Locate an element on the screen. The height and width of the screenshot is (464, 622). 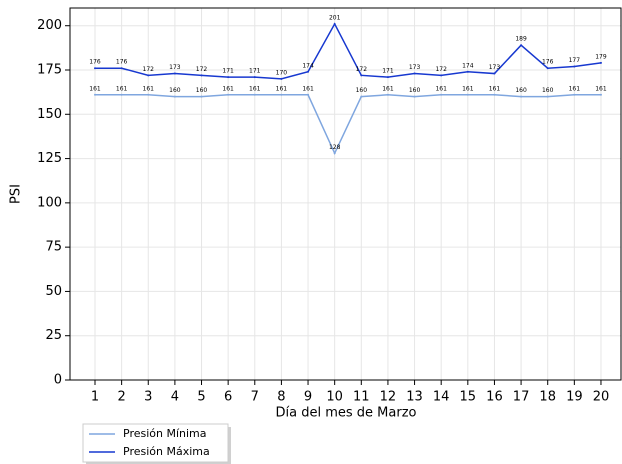
x-tick-label: 17 is located at coordinates (521, 397).